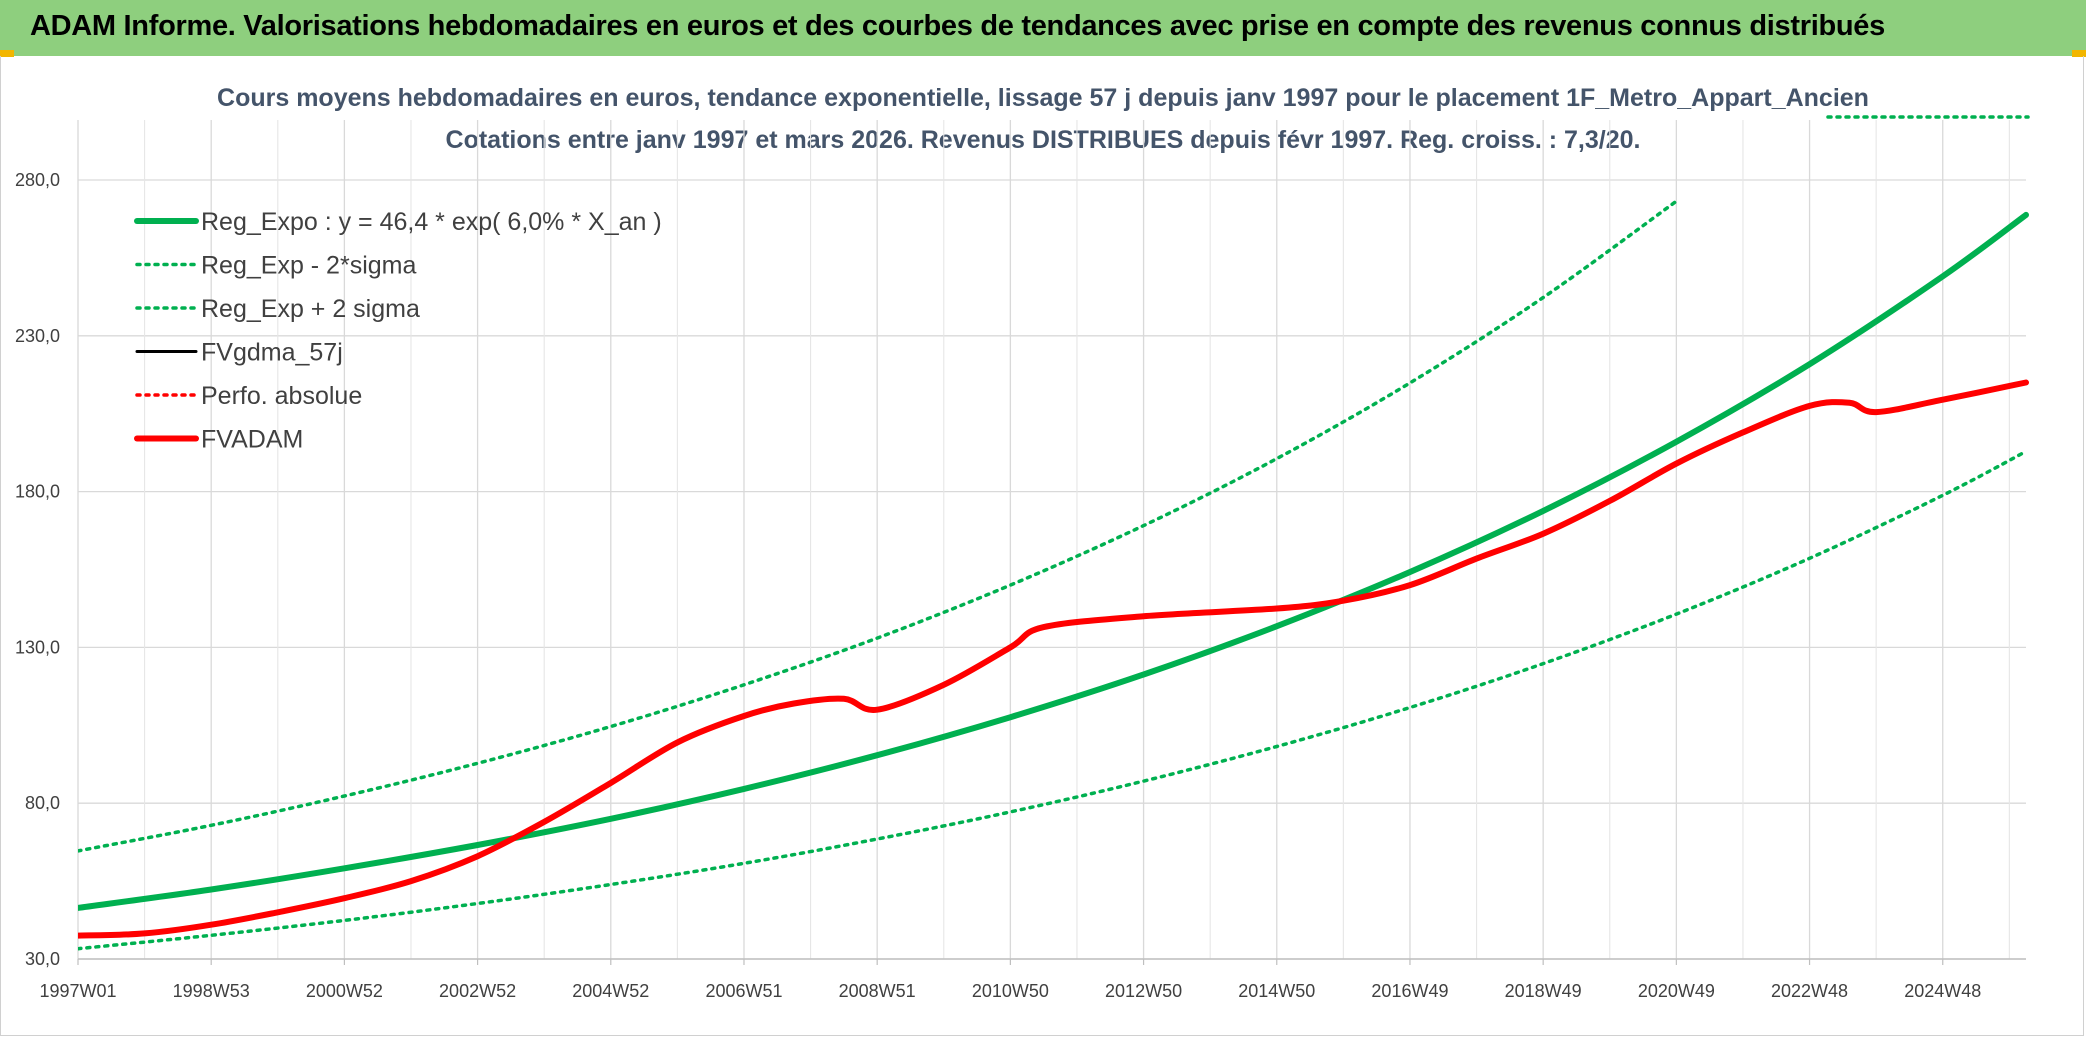 This screenshot has height=1038, width=2086. What do you see at coordinates (42, 803) in the screenshot?
I see `y-tick-label: 80,0` at bounding box center [42, 803].